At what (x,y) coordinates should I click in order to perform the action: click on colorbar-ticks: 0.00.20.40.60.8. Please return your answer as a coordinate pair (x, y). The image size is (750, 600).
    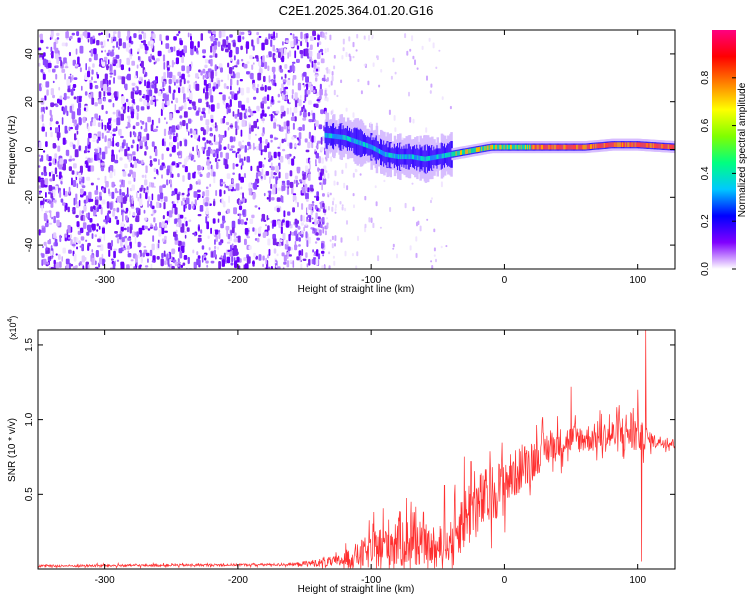
    Looking at the image, I should click on (718, 173).